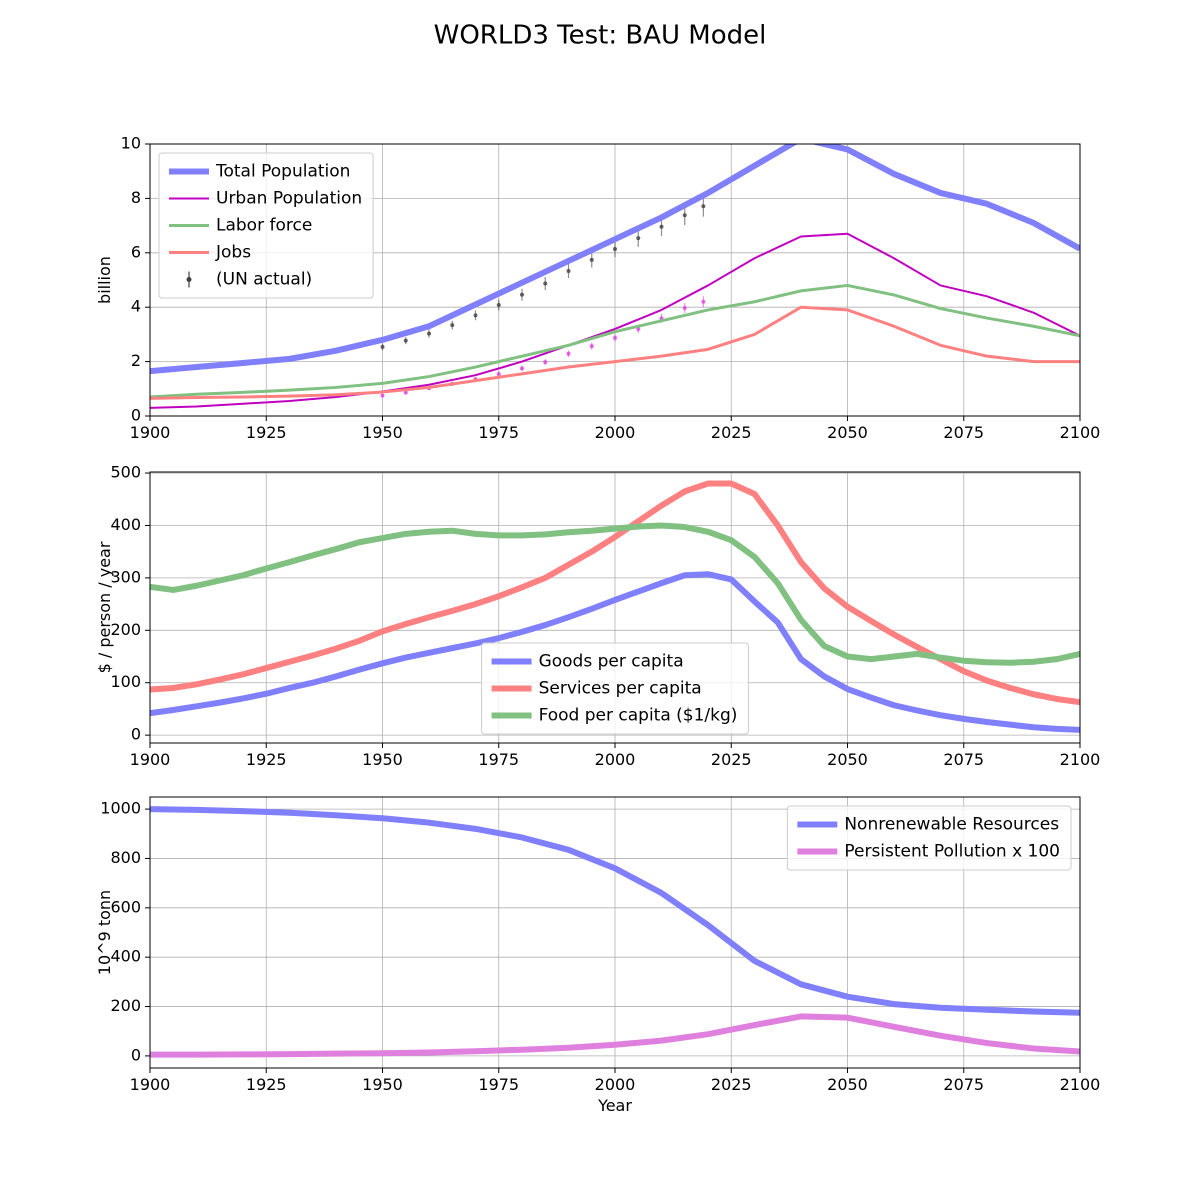 The width and height of the screenshot is (1200, 1204). I want to click on legend-swatch, so click(189, 279).